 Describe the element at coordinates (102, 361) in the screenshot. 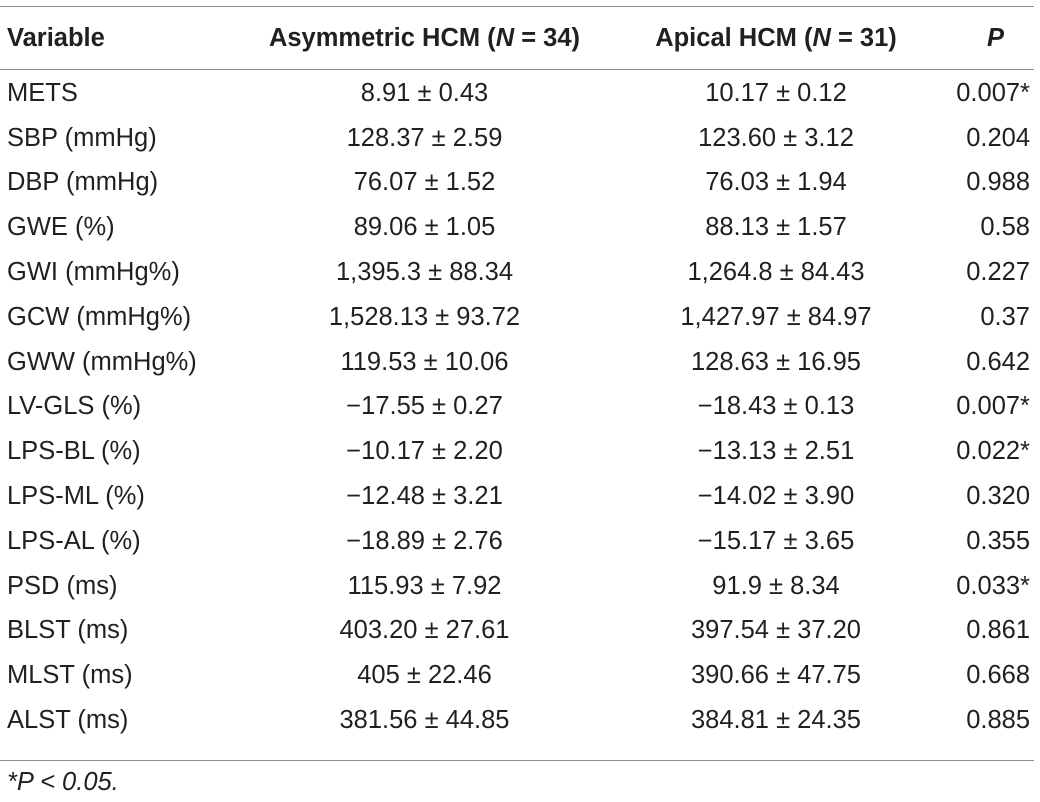

I see `variable-cell: GWW (mmHg%)` at that location.